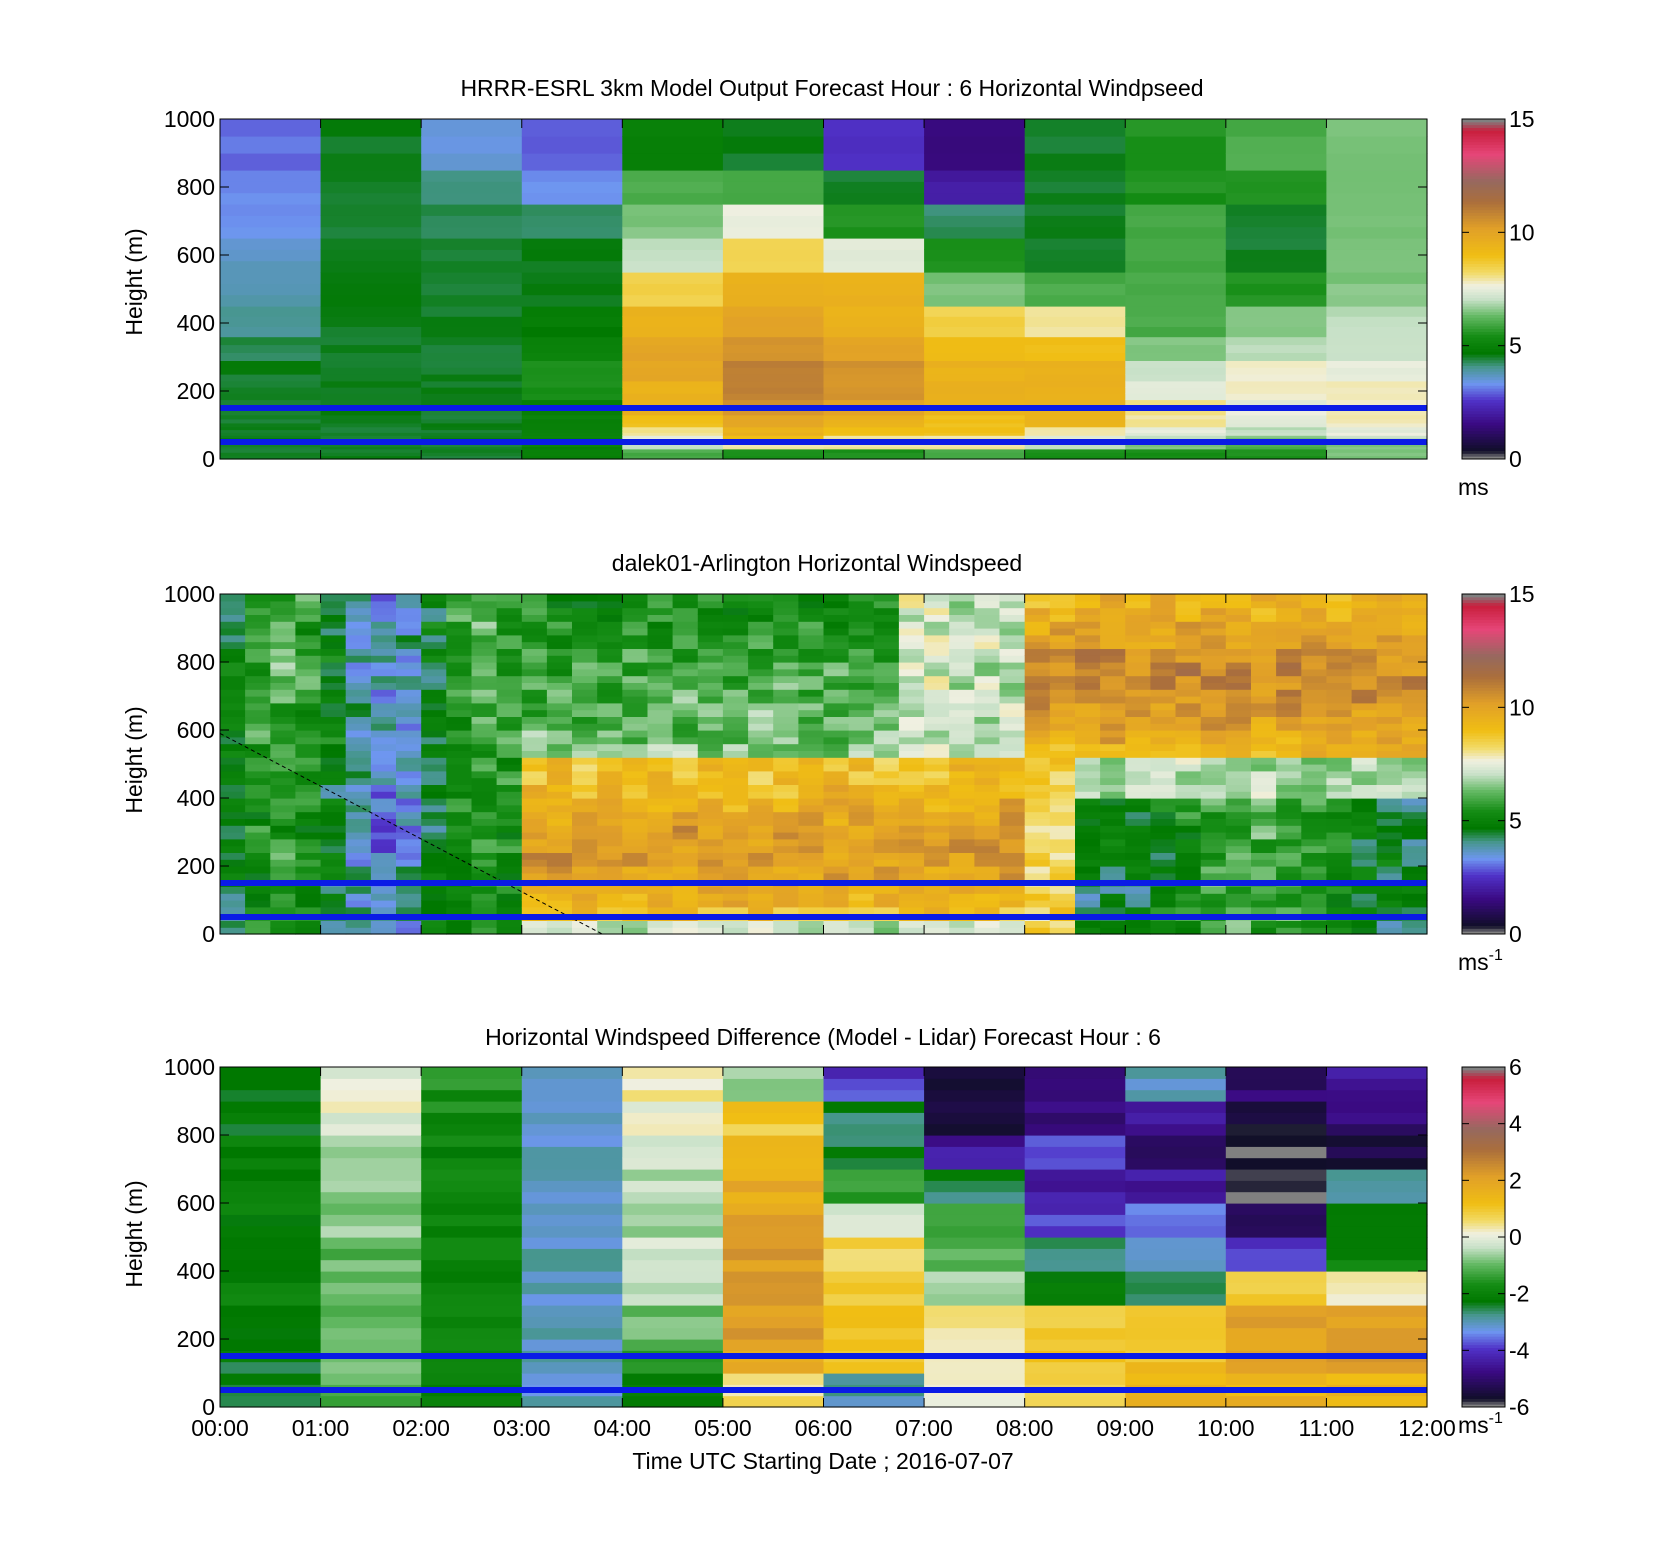 Image resolution: width=1680 pixels, height=1561 pixels. Describe the element at coordinates (1473, 487) in the screenshot. I see `colorbar-unit: ms` at that location.